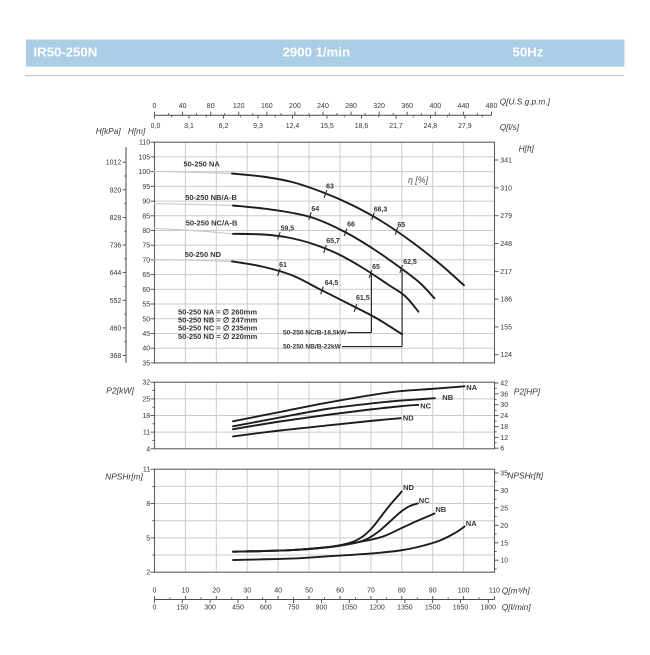 Image resolution: width=650 pixels, height=655 pixels. Describe the element at coordinates (295, 106) in the screenshot. I see `svg-text: 200` at that location.